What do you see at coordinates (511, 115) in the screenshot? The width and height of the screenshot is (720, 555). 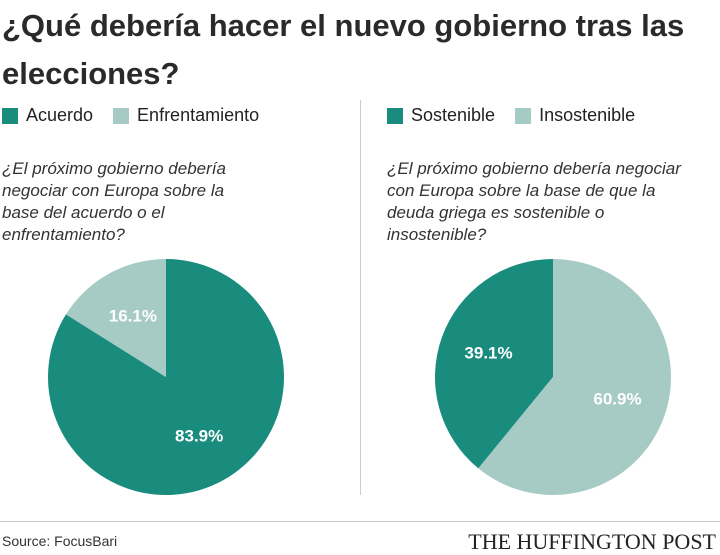 I see `legend: Sostenible Insostenible` at bounding box center [511, 115].